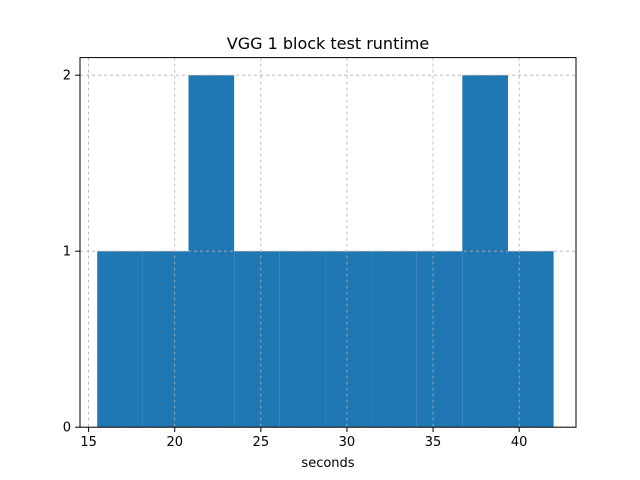  Describe the element at coordinates (261, 442) in the screenshot. I see `x-tick-label: 25` at that location.